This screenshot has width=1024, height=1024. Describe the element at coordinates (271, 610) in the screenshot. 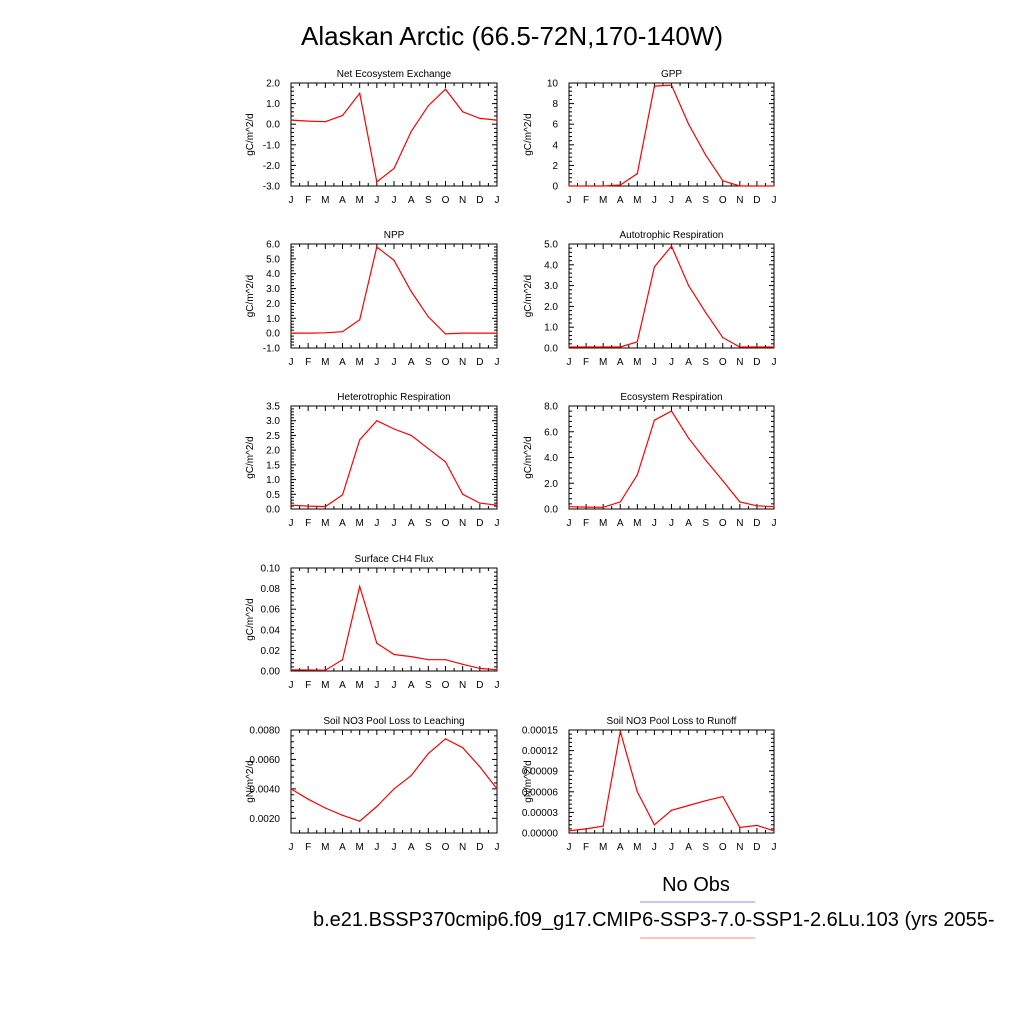

I see `y-tick-label: 0.06` at that location.